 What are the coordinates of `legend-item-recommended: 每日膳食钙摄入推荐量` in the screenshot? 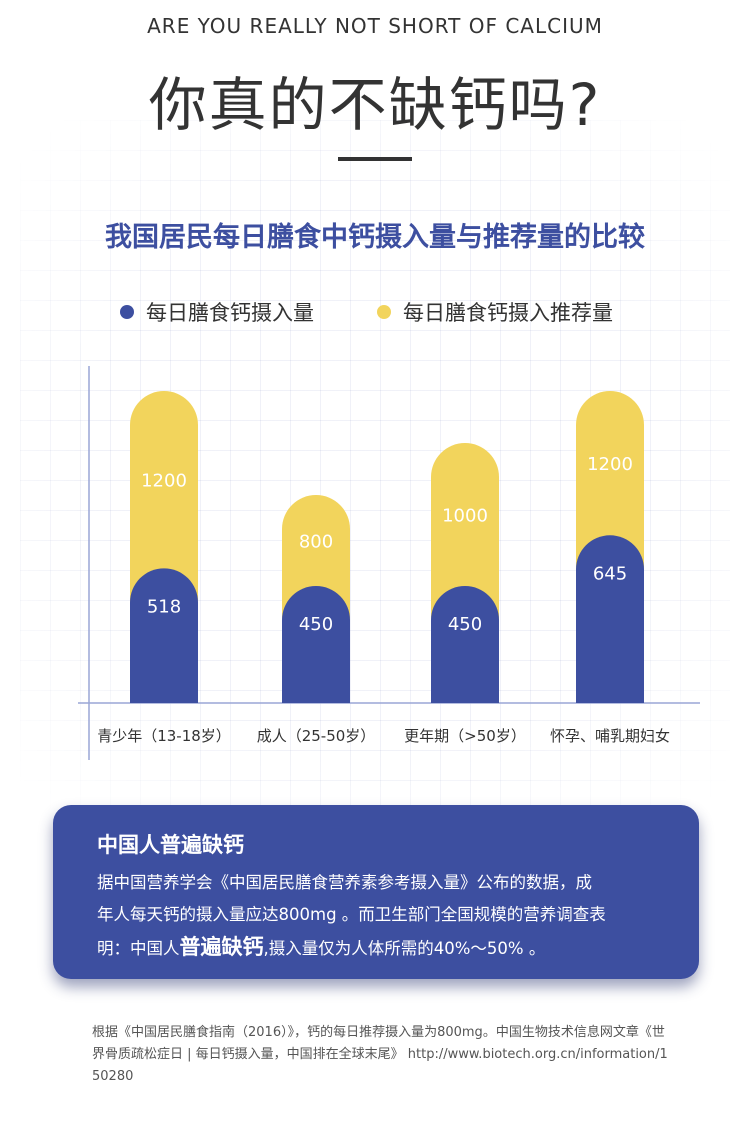 It's located at (495, 312).